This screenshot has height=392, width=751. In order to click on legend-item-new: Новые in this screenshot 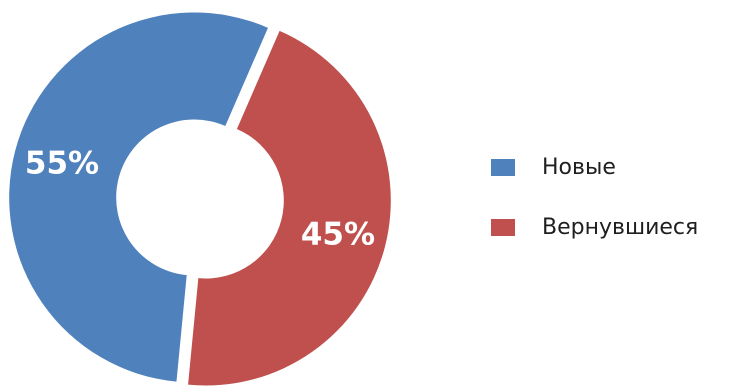, I will do `click(594, 167)`.